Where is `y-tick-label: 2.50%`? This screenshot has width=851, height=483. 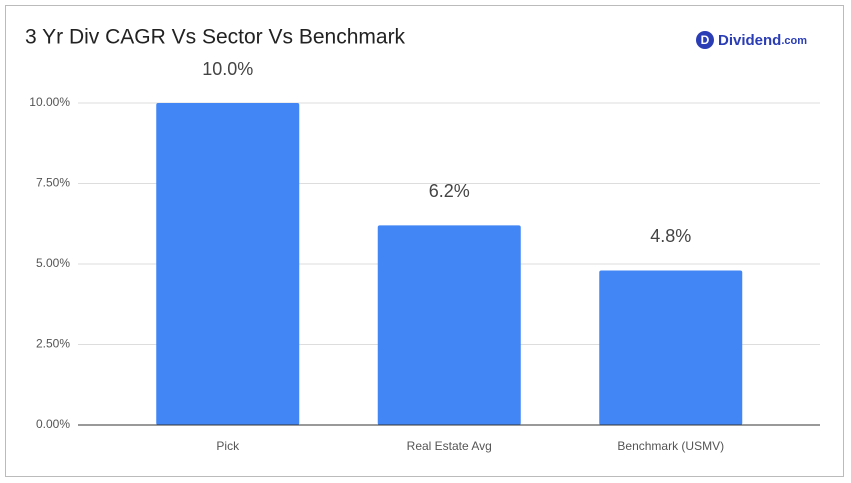
y-tick-label: 2.50% is located at coordinates (53, 344).